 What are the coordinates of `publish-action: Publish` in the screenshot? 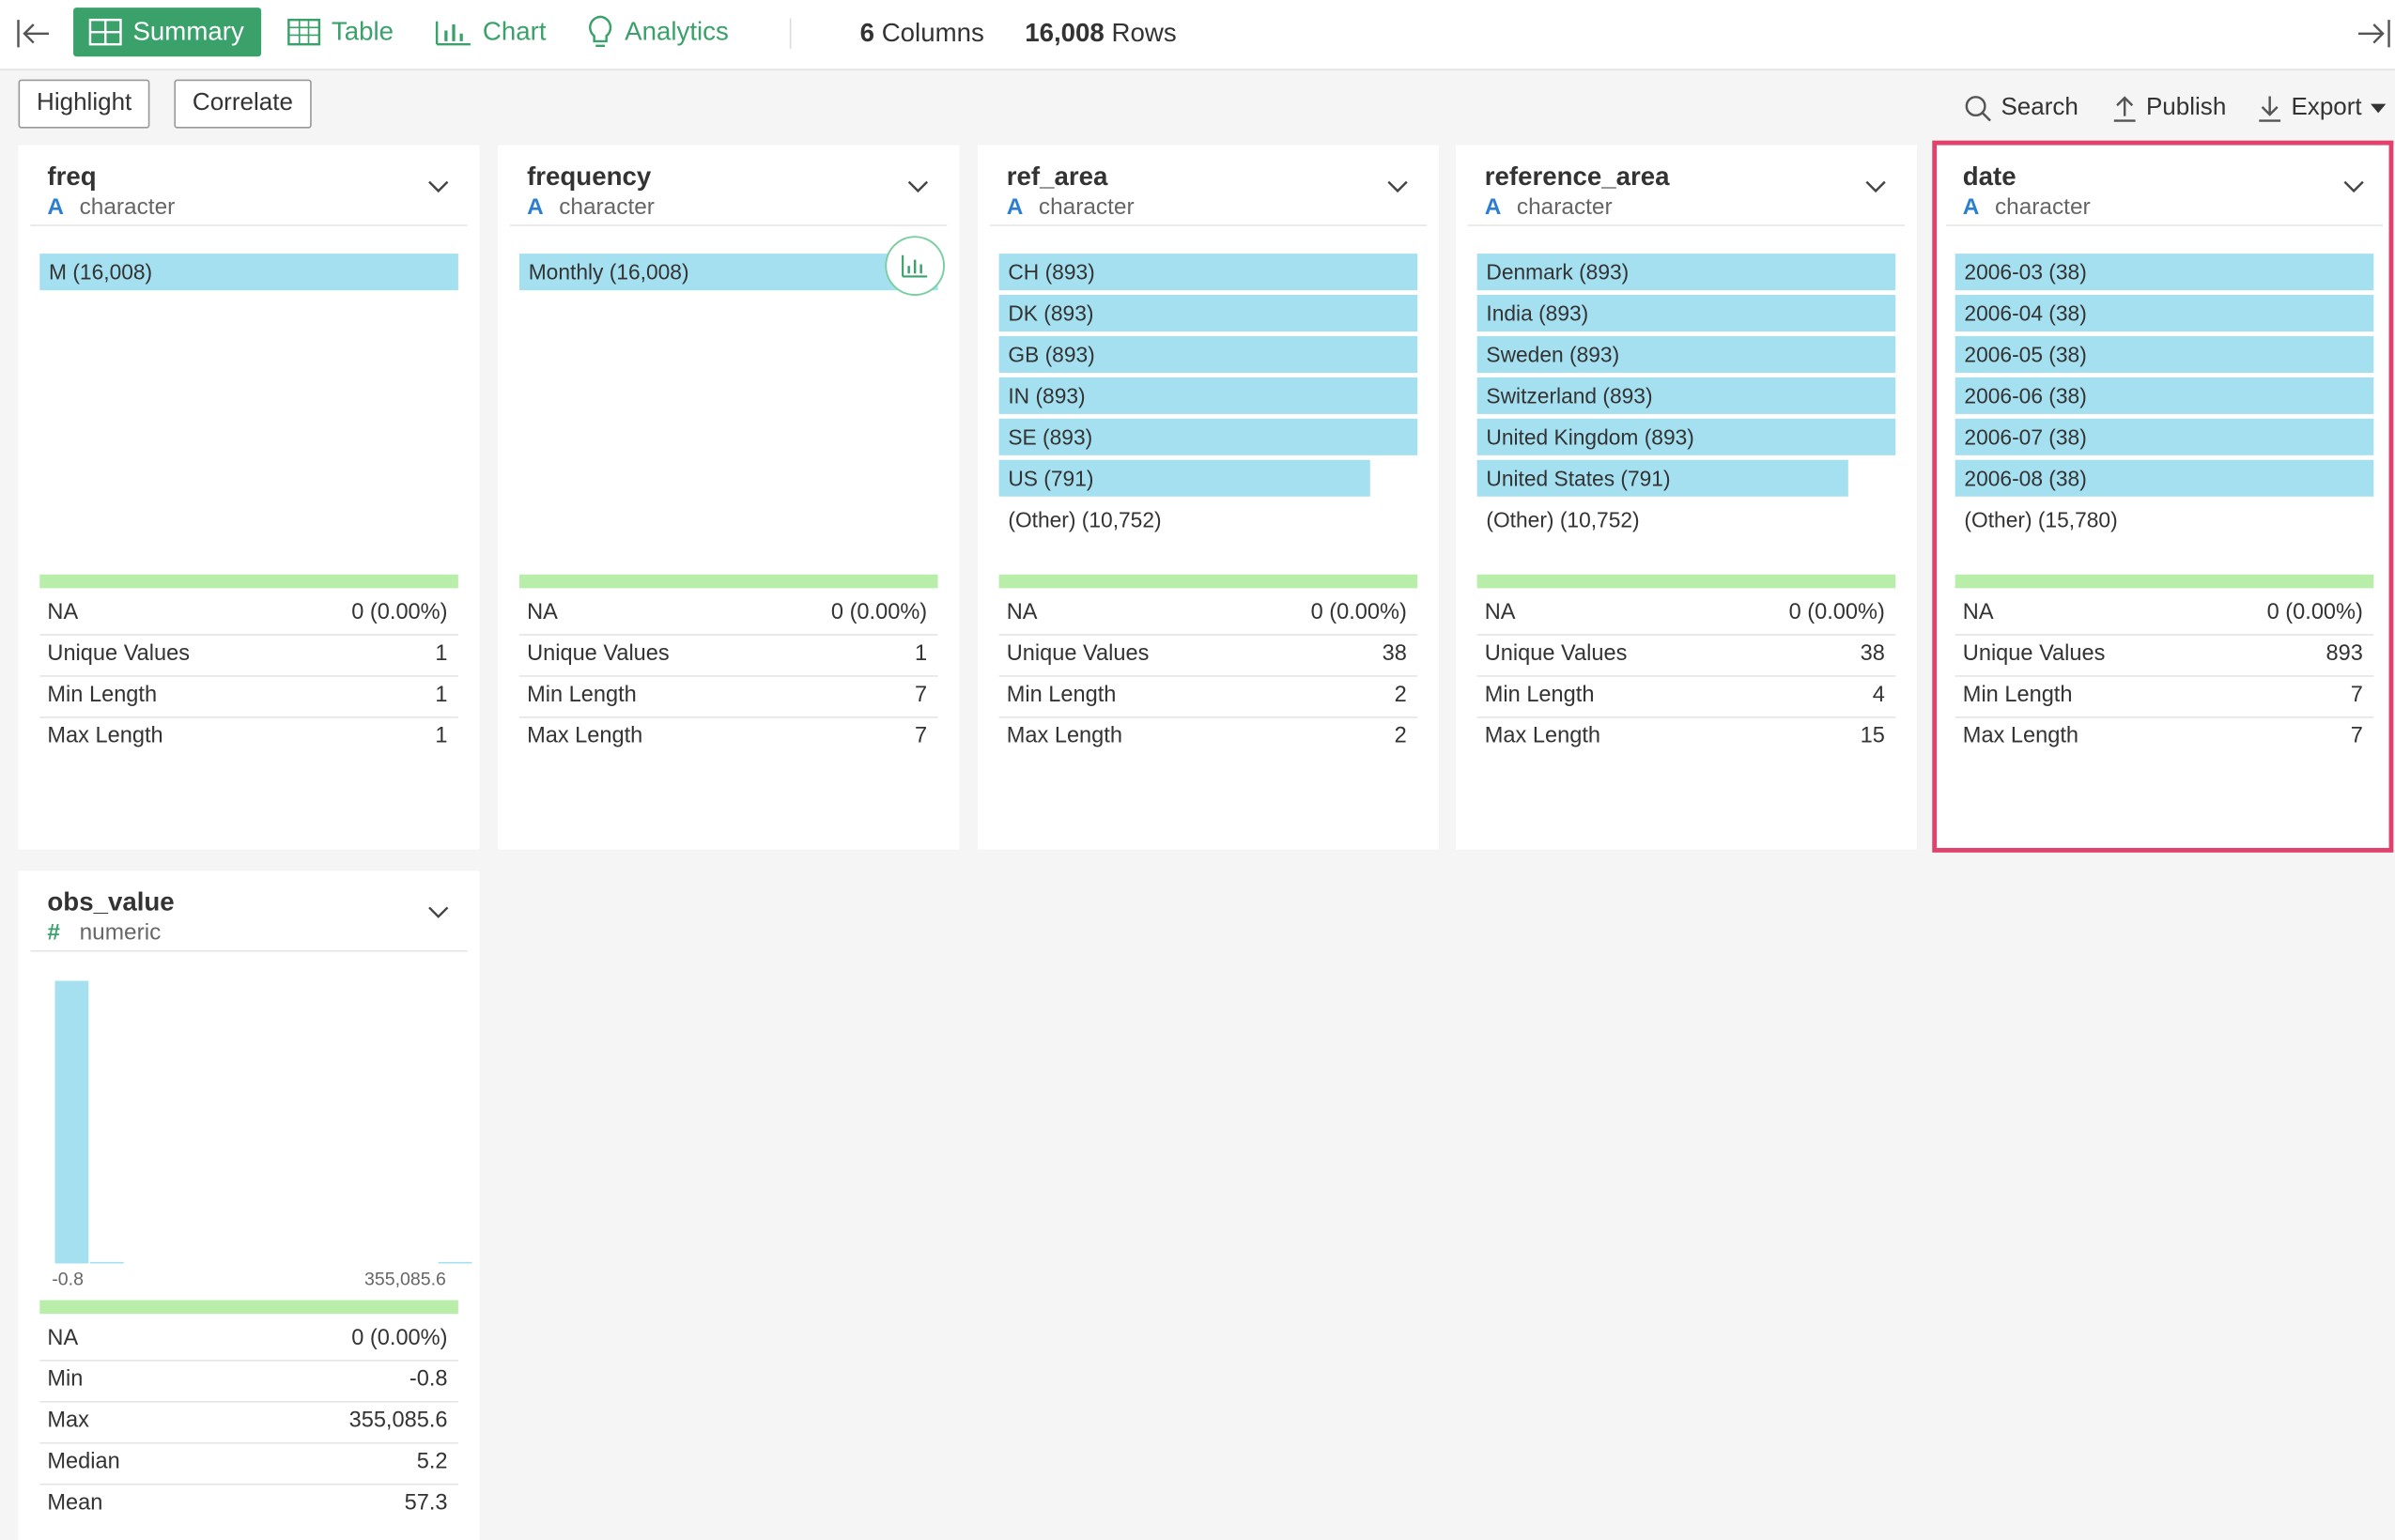 It's located at (2169, 108).